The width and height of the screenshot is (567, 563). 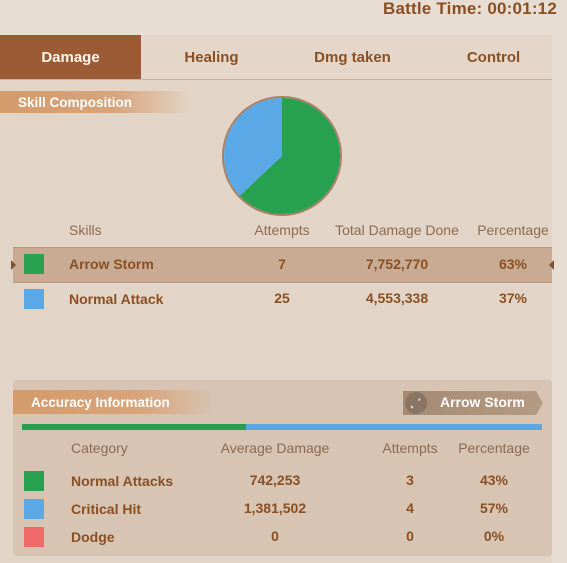 I want to click on skill-percentage: 63%, so click(x=513, y=264).